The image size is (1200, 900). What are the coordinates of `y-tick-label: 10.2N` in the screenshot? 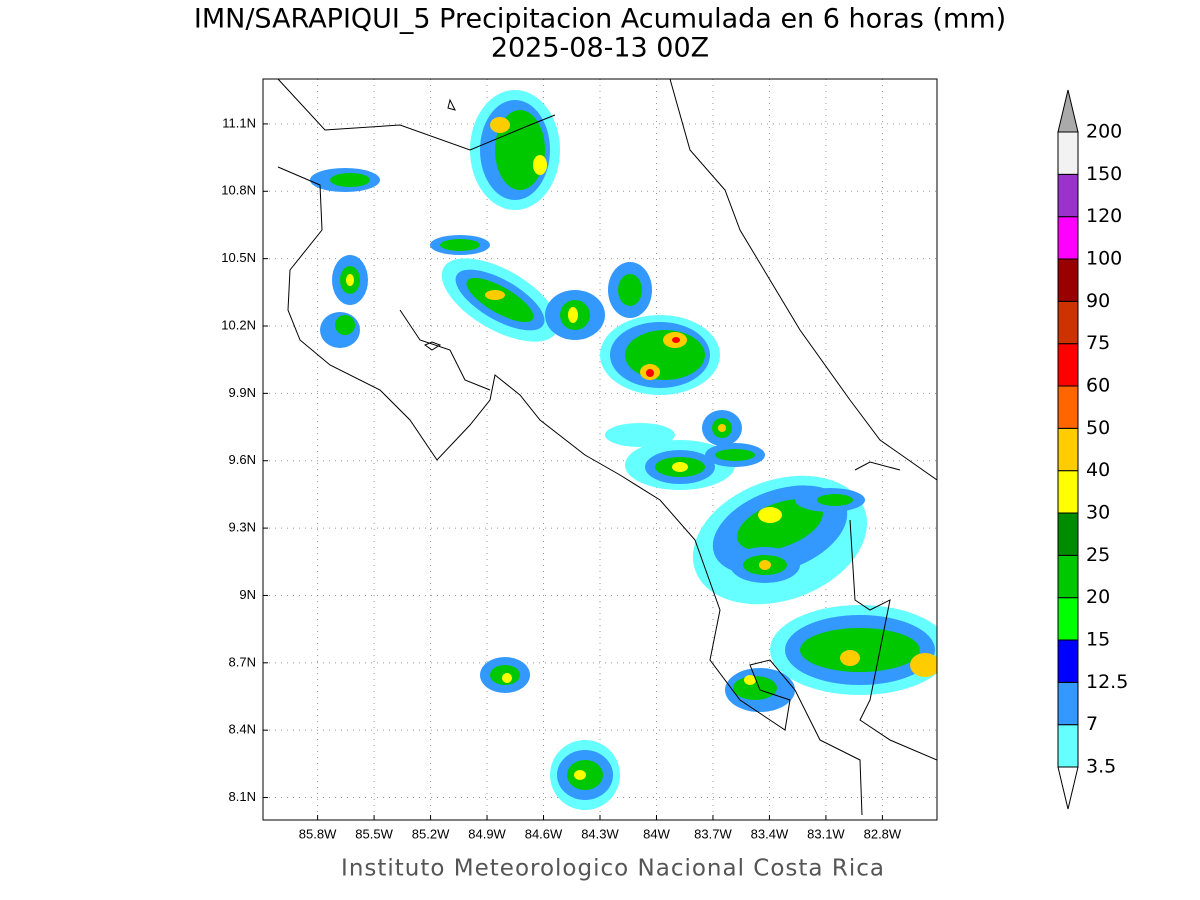 It's located at (238, 324).